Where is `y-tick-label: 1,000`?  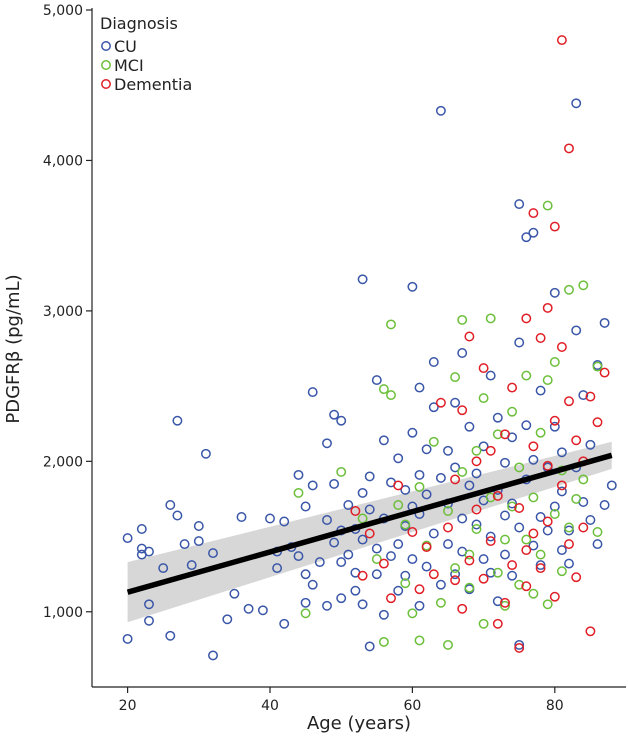
y-tick-label: 1,000 is located at coordinates (63, 613).